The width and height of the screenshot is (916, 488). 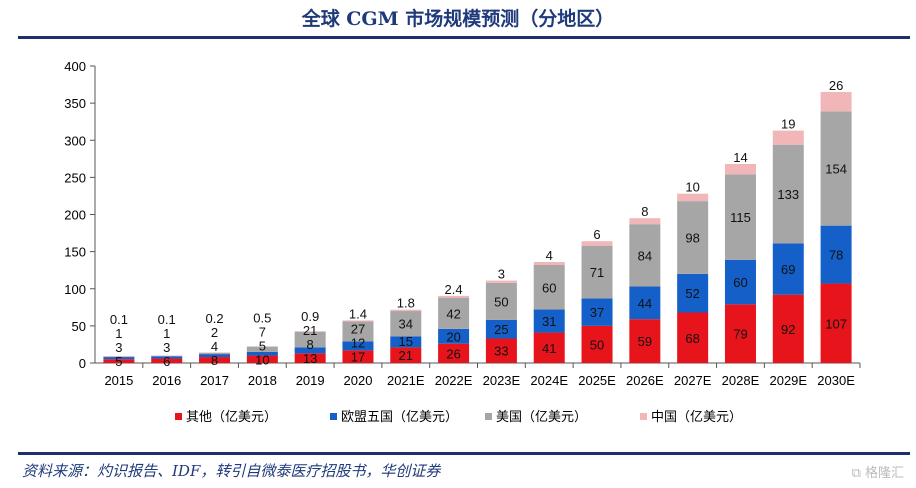 What do you see at coordinates (75, 140) in the screenshot?
I see `y-tick-label: 300` at bounding box center [75, 140].